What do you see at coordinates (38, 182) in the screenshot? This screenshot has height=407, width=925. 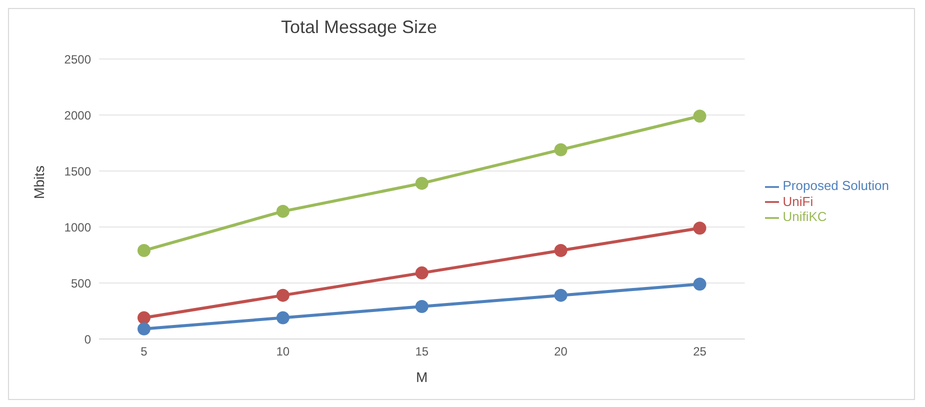 I see `y-axis-title: Mbits` at bounding box center [38, 182].